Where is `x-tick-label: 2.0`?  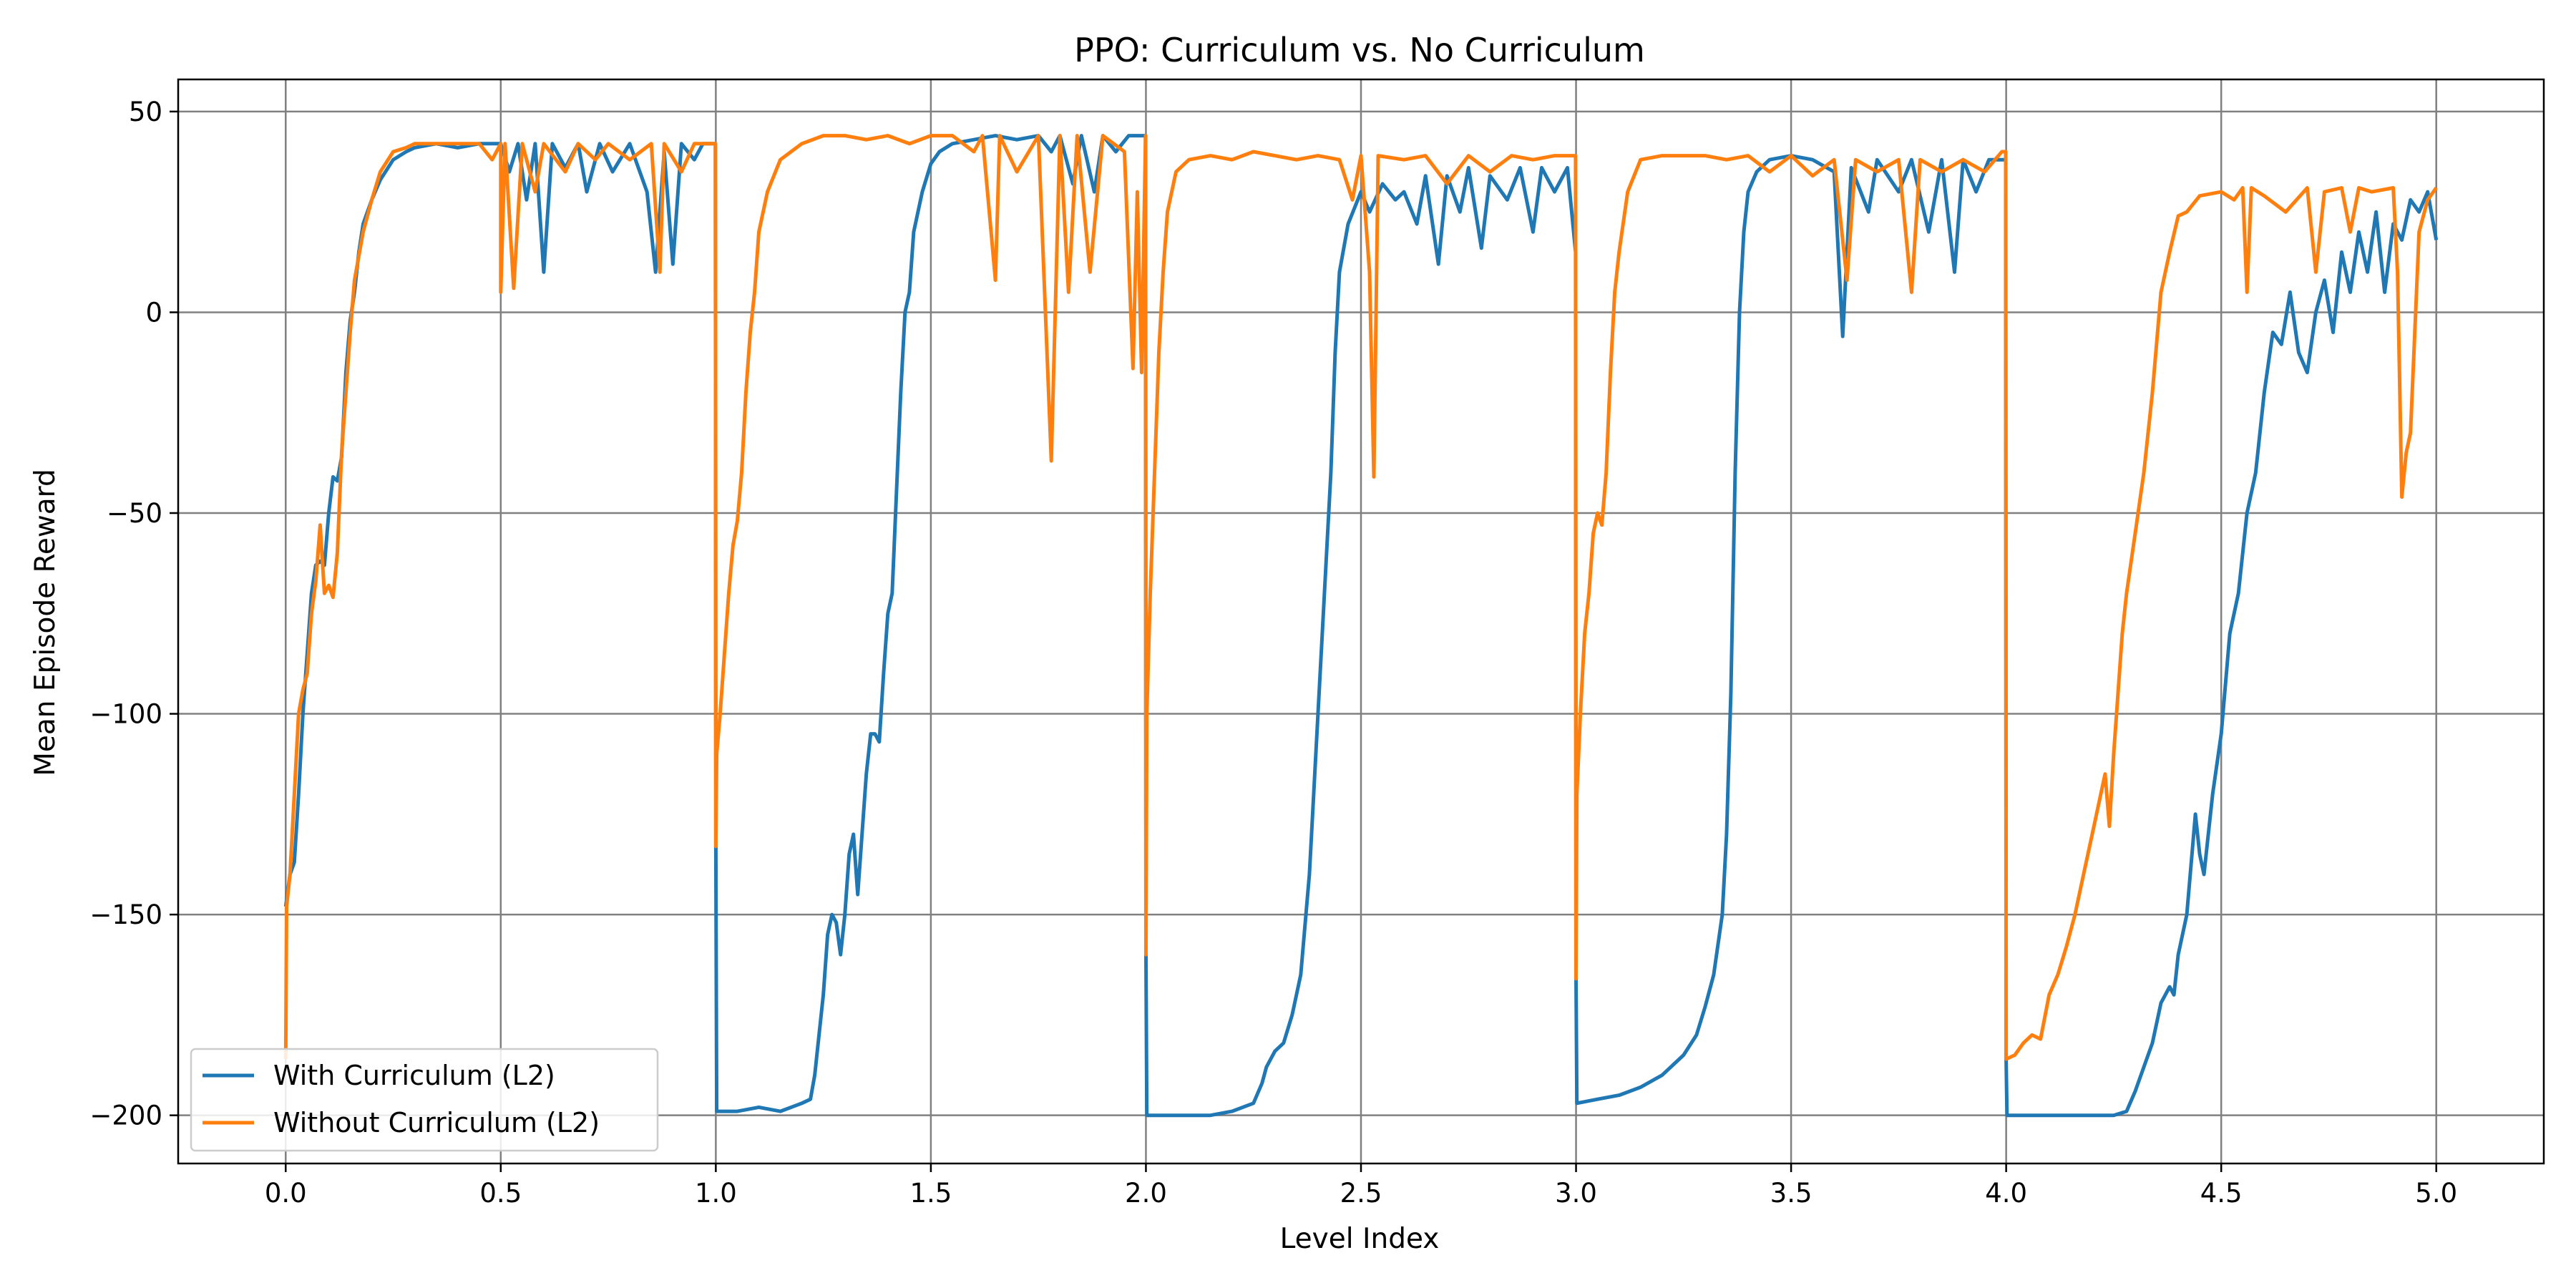
x-tick-label: 2.0 is located at coordinates (1146, 1193).